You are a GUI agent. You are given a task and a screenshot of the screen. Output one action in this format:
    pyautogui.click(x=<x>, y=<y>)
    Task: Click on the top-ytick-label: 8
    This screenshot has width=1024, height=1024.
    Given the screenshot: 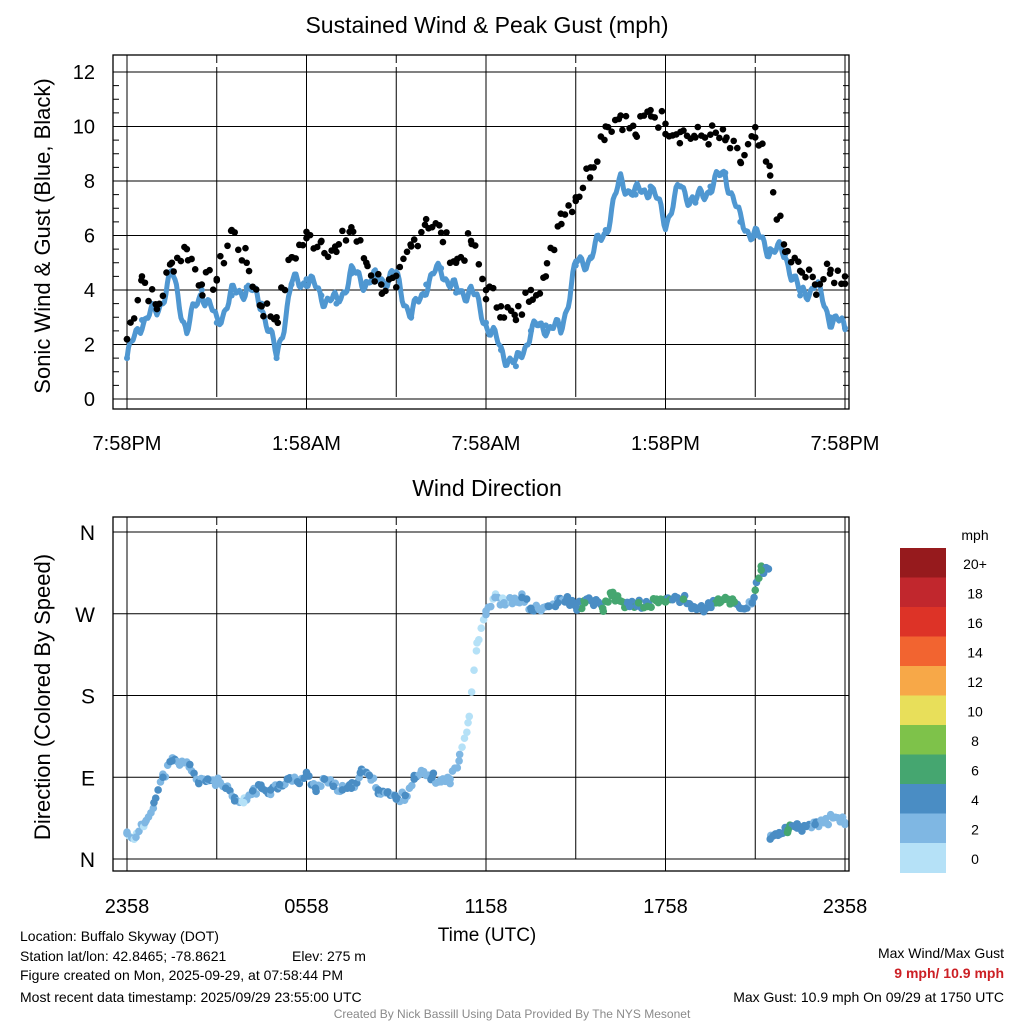 What is the action you would take?
    pyautogui.click(x=89, y=182)
    